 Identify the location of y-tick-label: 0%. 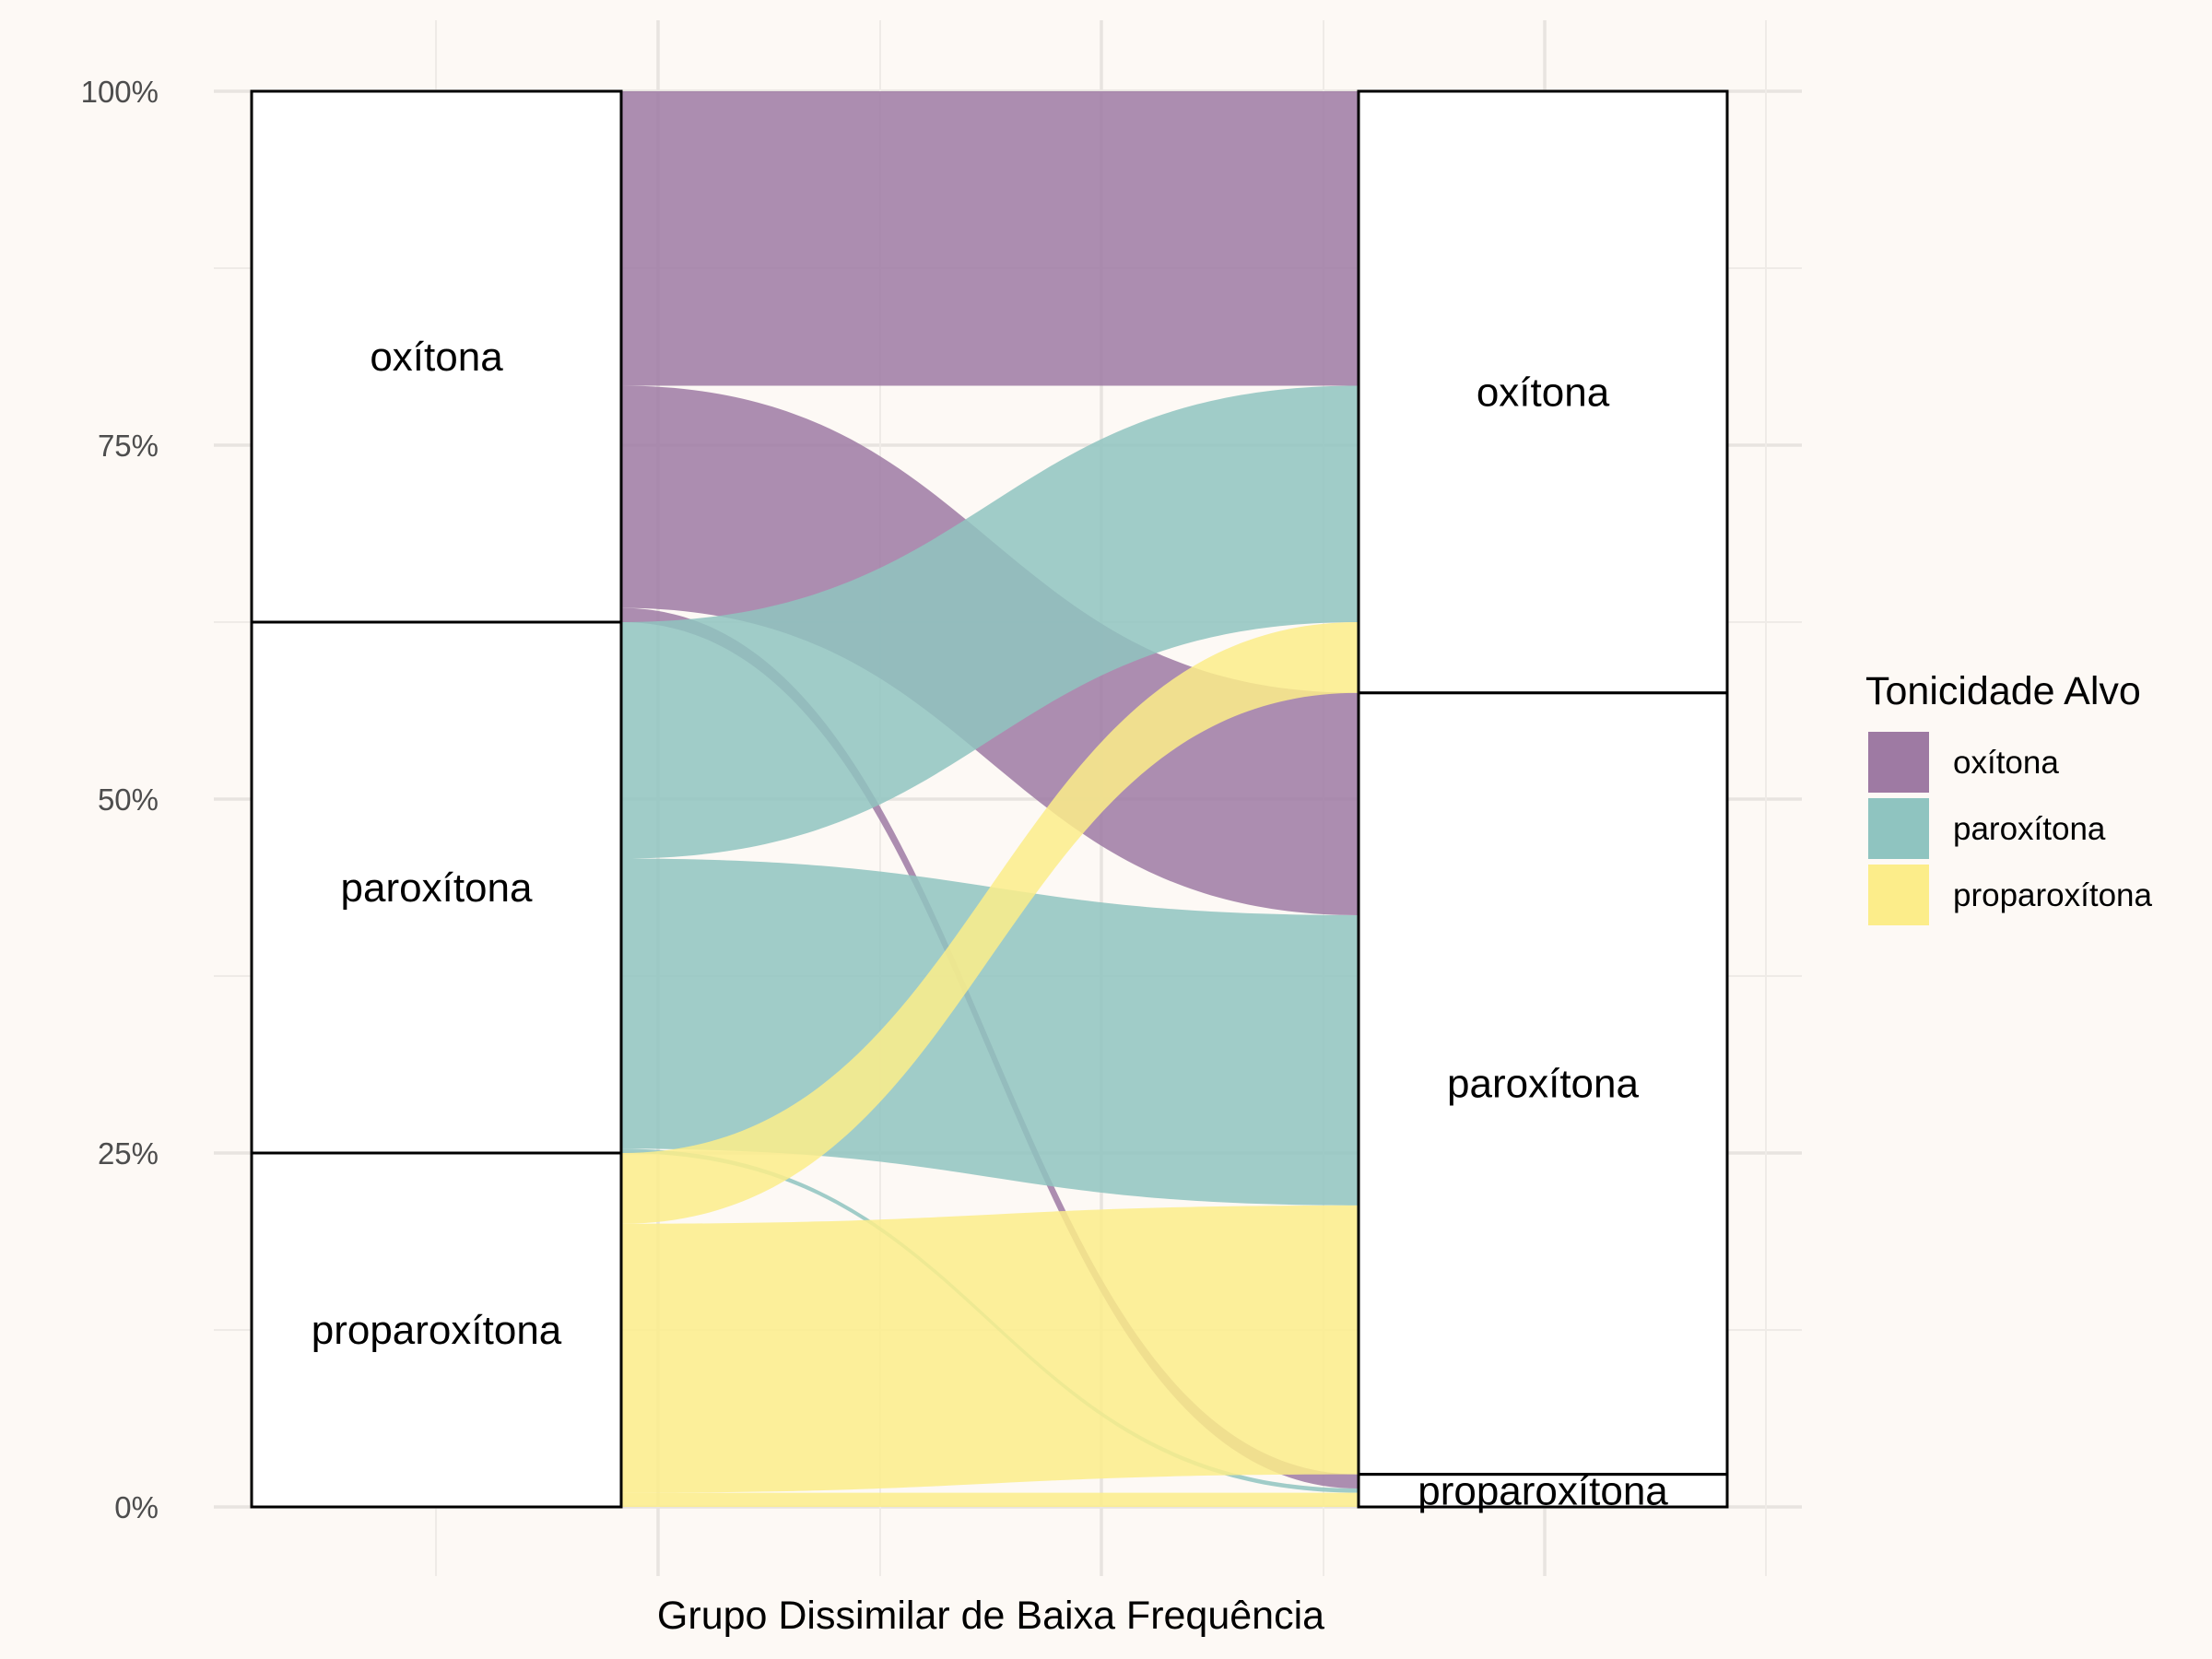
(136, 1507).